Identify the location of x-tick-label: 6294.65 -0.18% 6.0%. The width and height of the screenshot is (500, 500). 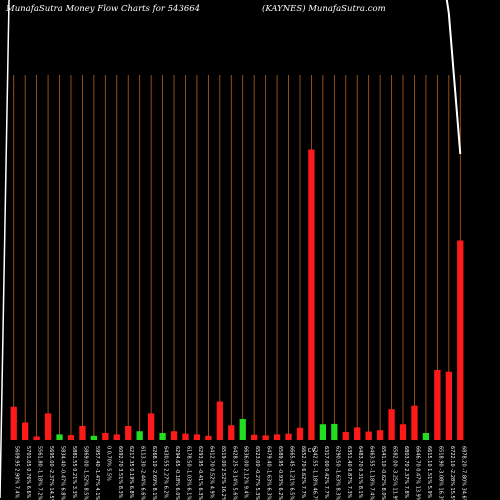
(177, 473).